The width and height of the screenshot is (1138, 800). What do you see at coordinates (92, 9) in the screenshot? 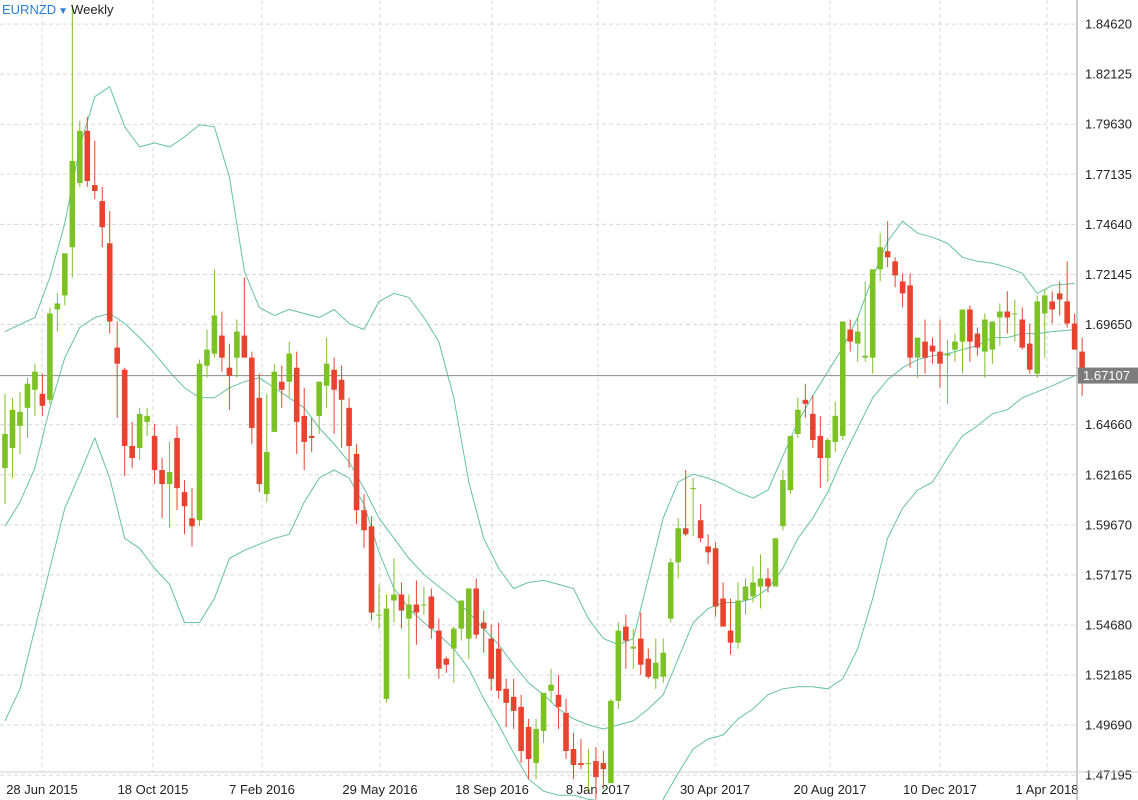
I see `timeframe-label: Weekly` at bounding box center [92, 9].